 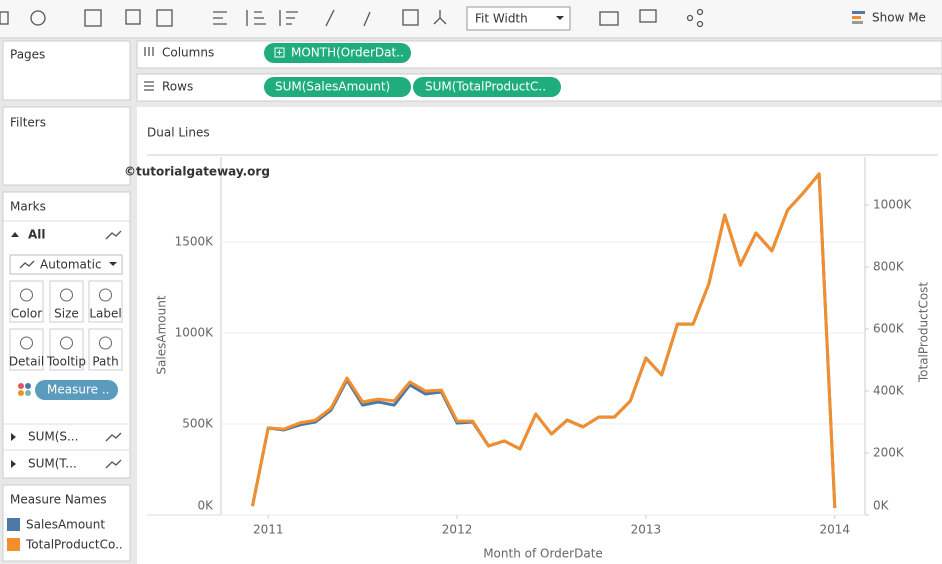 I want to click on y-axis-title: SalesAmount, so click(x=162, y=334).